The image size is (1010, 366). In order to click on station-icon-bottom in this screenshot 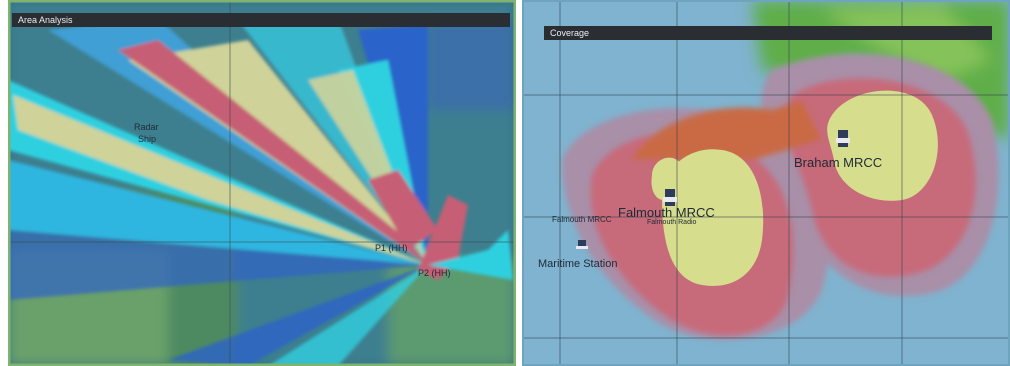, I will do `click(582, 244)`.